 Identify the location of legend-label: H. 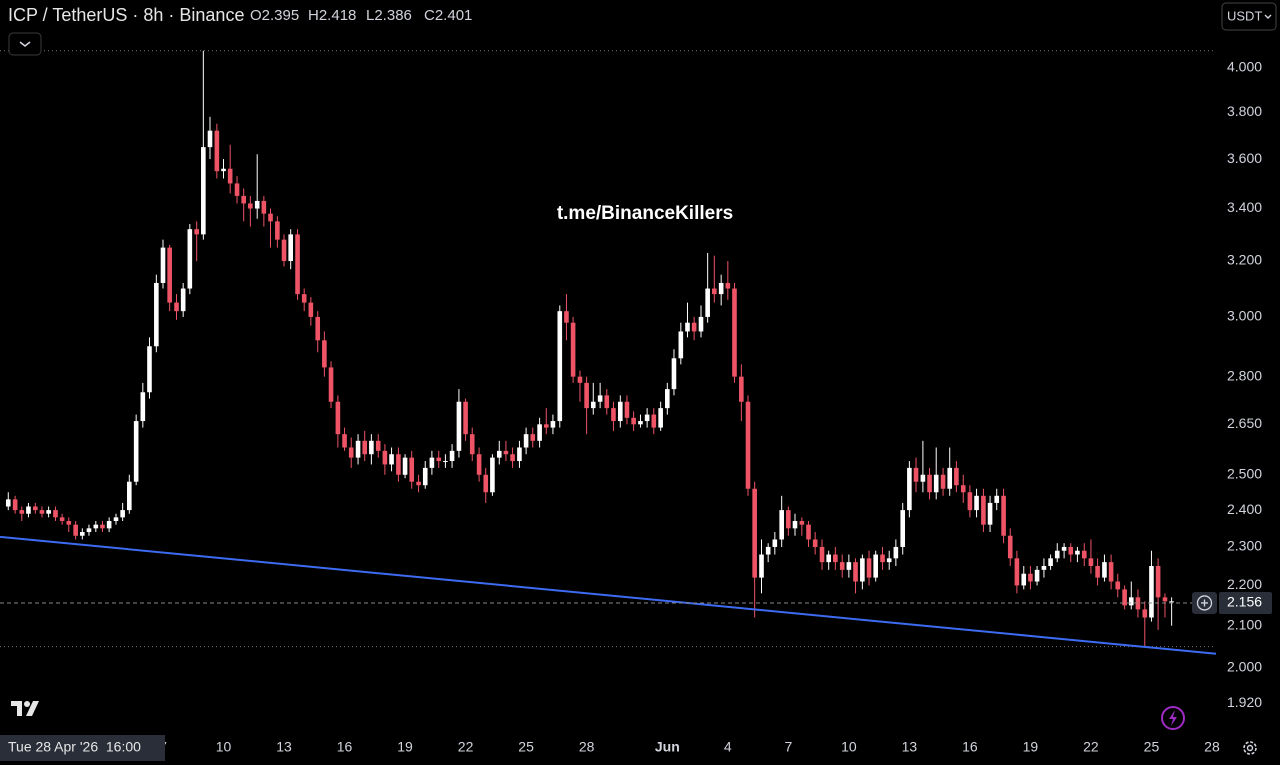
(313, 15).